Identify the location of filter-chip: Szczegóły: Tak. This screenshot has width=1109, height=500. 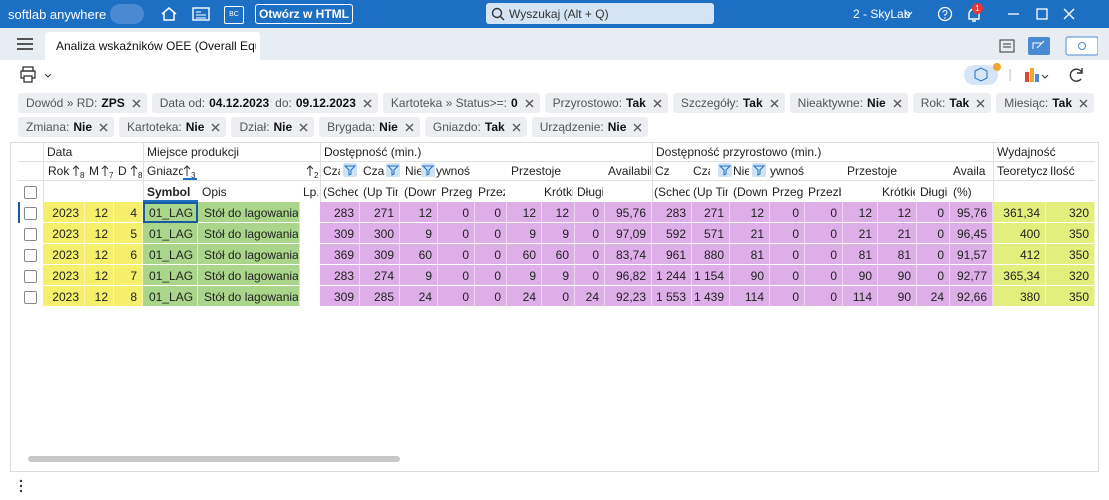
(728, 103).